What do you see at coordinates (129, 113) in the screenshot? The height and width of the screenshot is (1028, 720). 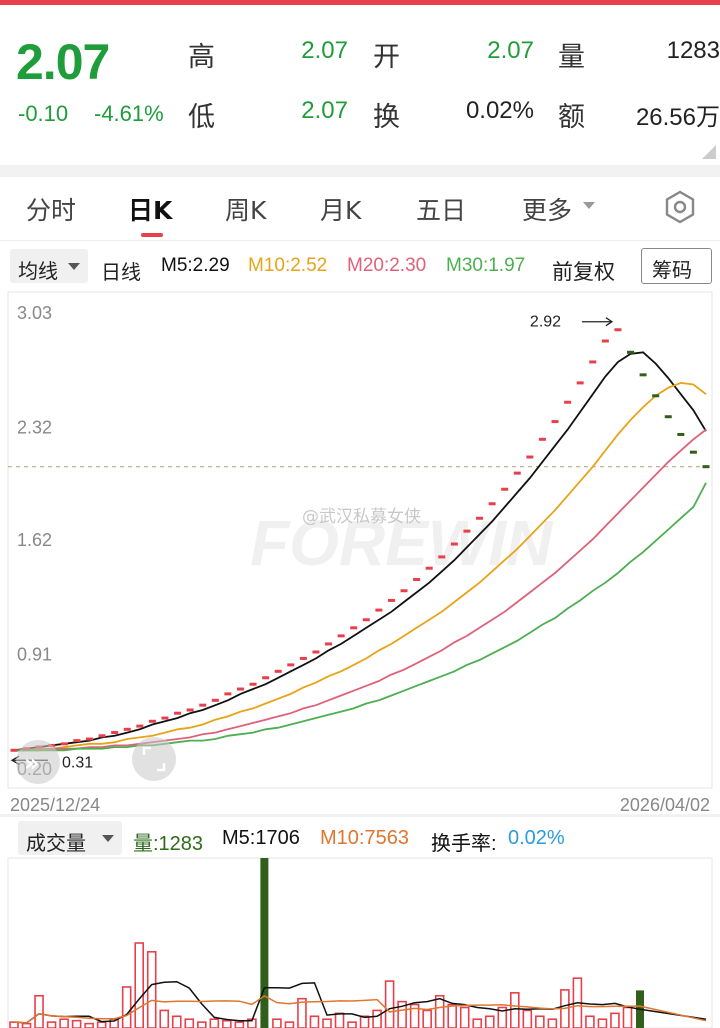 I see `price-change-percent: -4.61%` at bounding box center [129, 113].